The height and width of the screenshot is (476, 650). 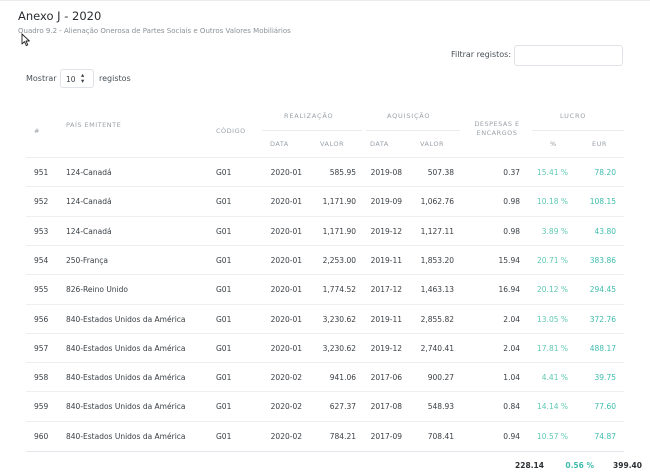 I want to click on header-country: País Emitente, so click(x=94, y=125).